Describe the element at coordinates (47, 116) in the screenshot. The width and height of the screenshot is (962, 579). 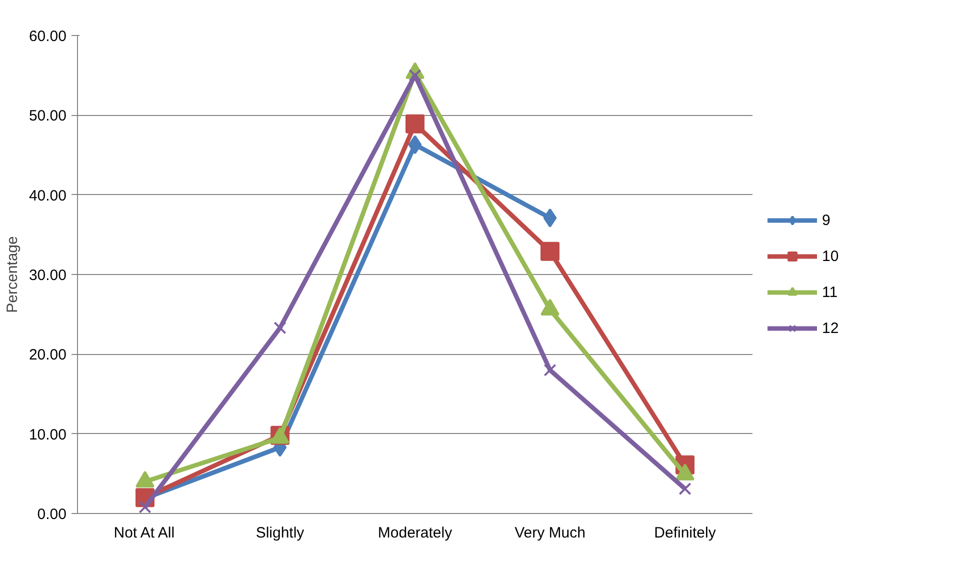
I see `y-tick-label: 50.00` at that location.